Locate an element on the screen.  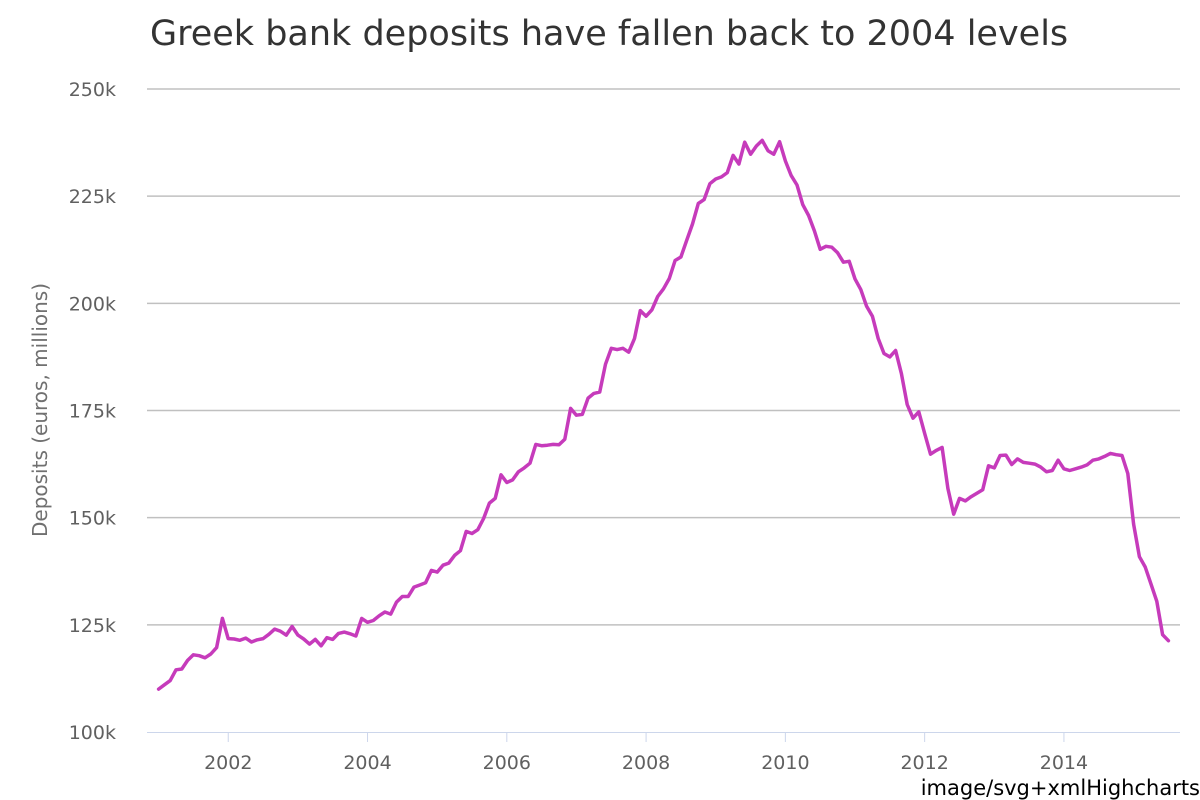
y-tick-label: 175k is located at coordinates (92, 412).